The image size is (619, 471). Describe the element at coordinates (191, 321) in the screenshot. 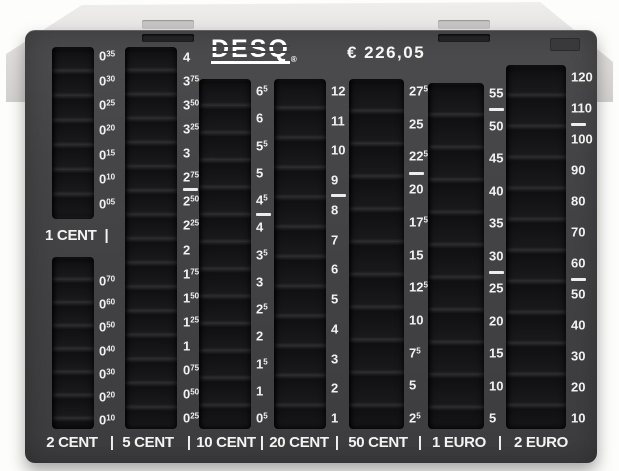

I see `scale-tick-cent5: 125` at that location.